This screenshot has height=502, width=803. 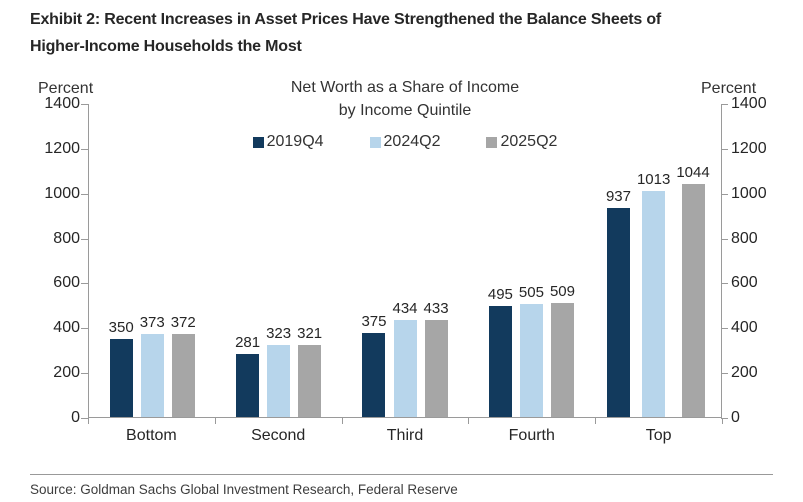 I want to click on legend-label: 2024Q2, so click(x=412, y=141).